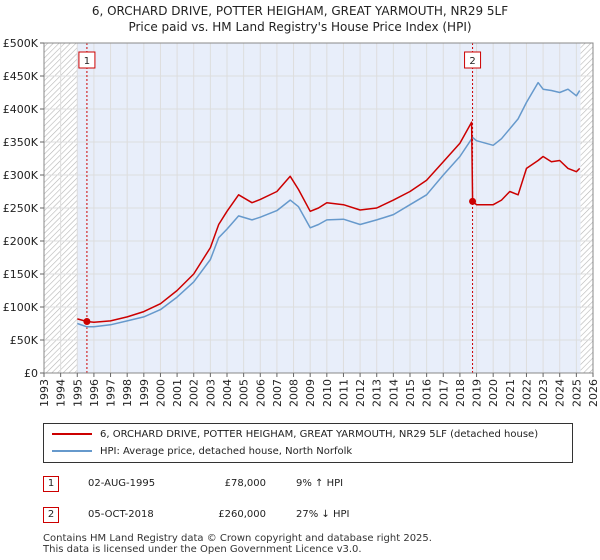  I want to click on transaction-badge: 1, so click(51, 484).